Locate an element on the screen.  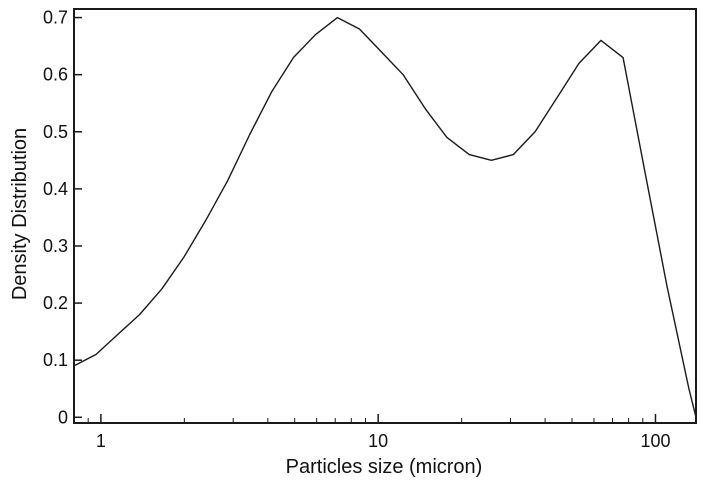
y-tick-label: 0.6 is located at coordinates (55, 75).